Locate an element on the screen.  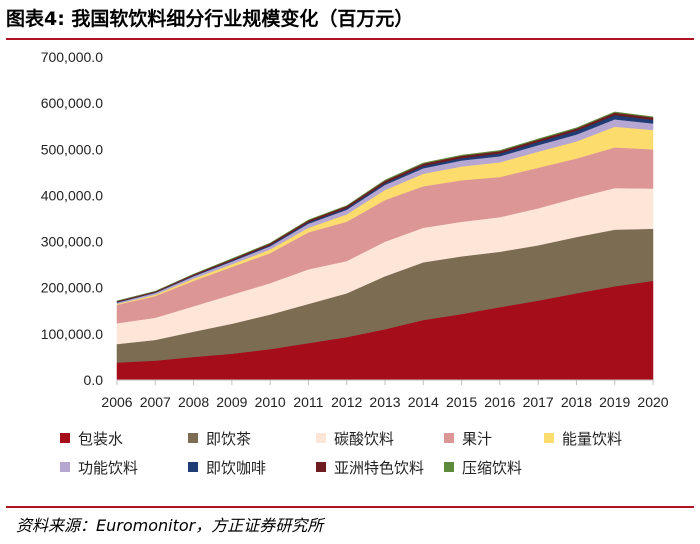
legend-item: 即饮咖啡 is located at coordinates (227, 467).